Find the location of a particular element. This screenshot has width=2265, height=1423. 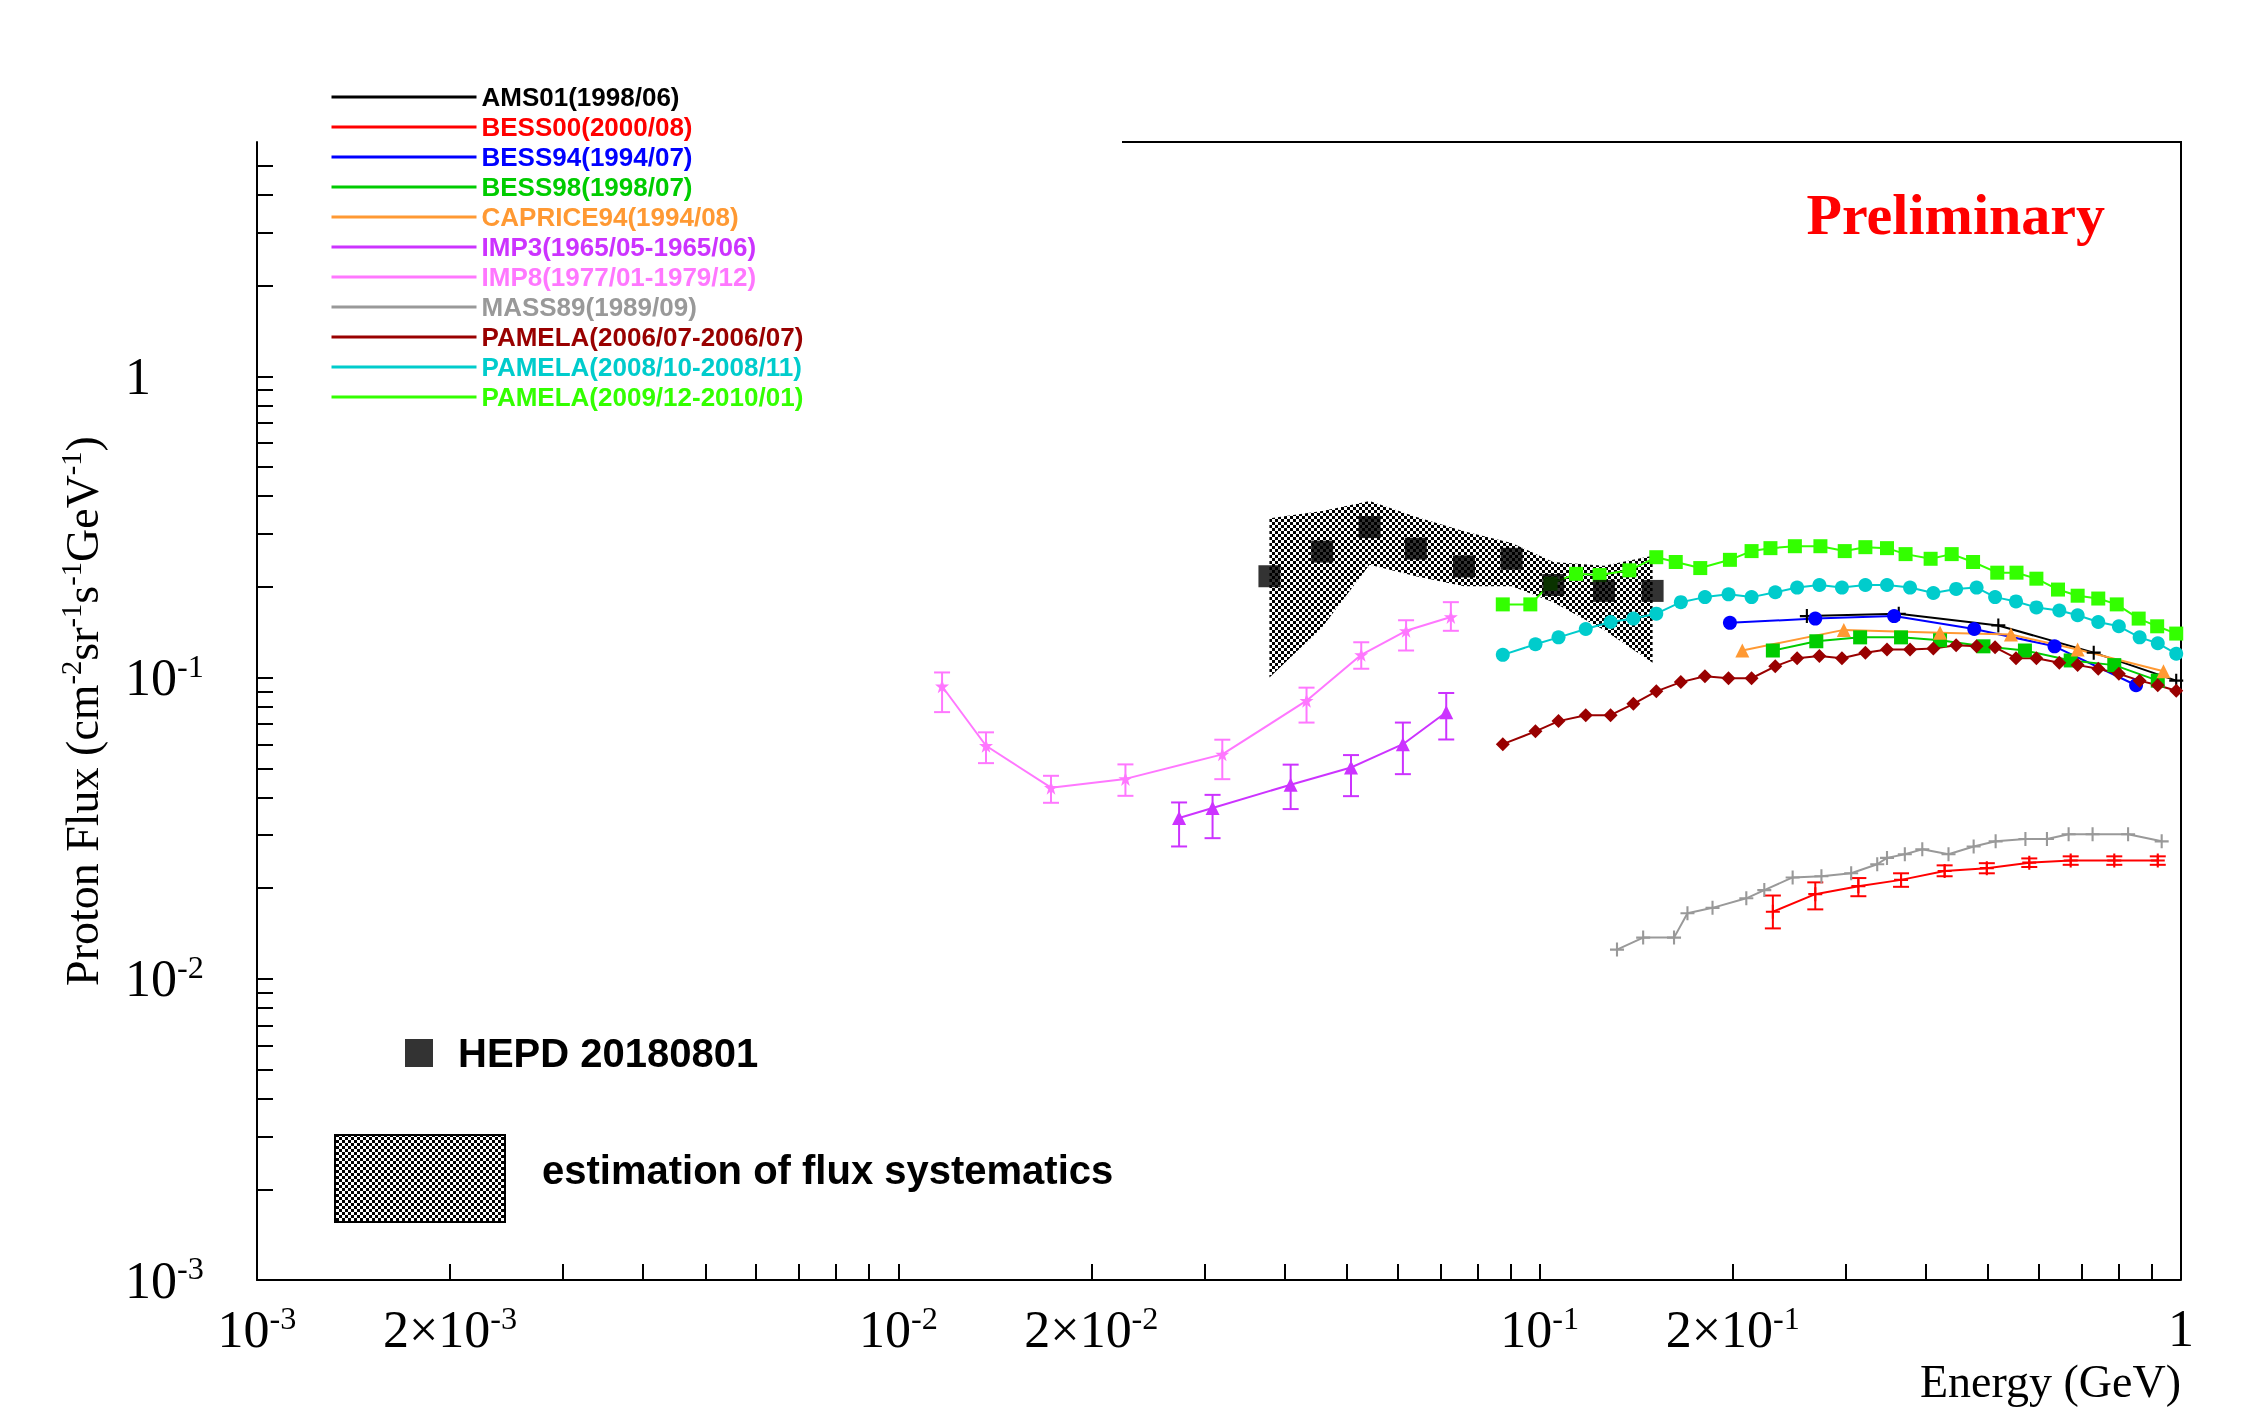

text: BESS98(1998/07) is located at coordinates (587, 187).